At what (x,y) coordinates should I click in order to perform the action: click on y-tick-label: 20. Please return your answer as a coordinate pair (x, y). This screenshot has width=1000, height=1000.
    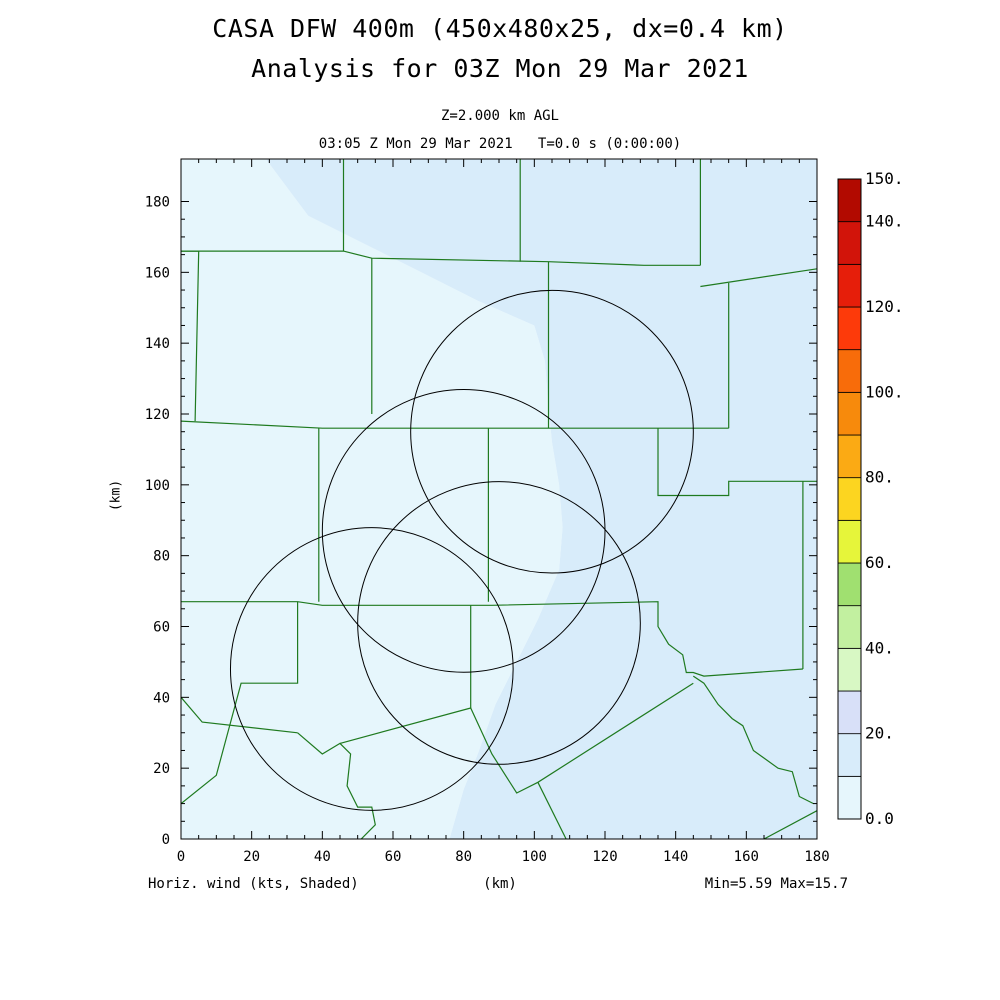
    Looking at the image, I should click on (161, 769).